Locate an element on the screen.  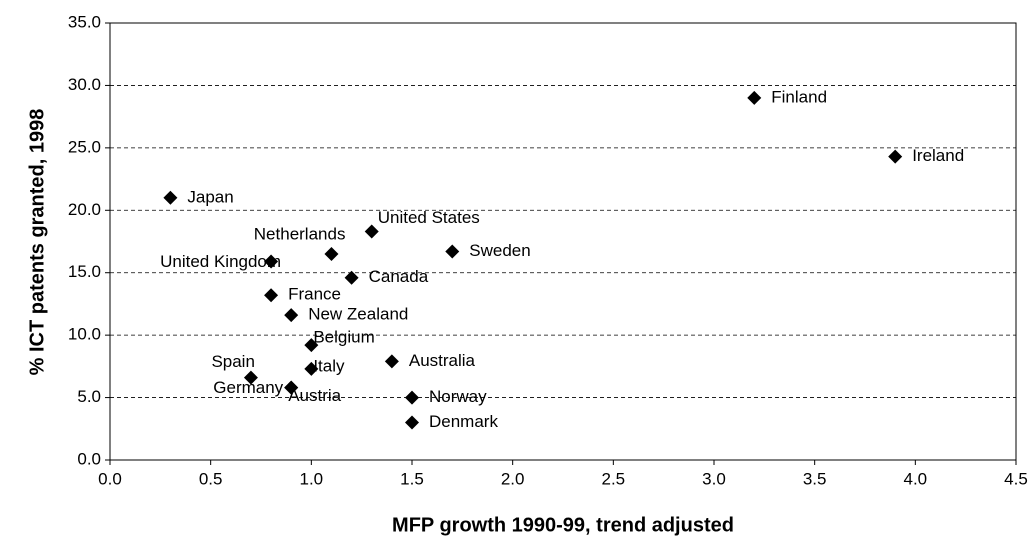
point-label: Italy is located at coordinates (329, 365).